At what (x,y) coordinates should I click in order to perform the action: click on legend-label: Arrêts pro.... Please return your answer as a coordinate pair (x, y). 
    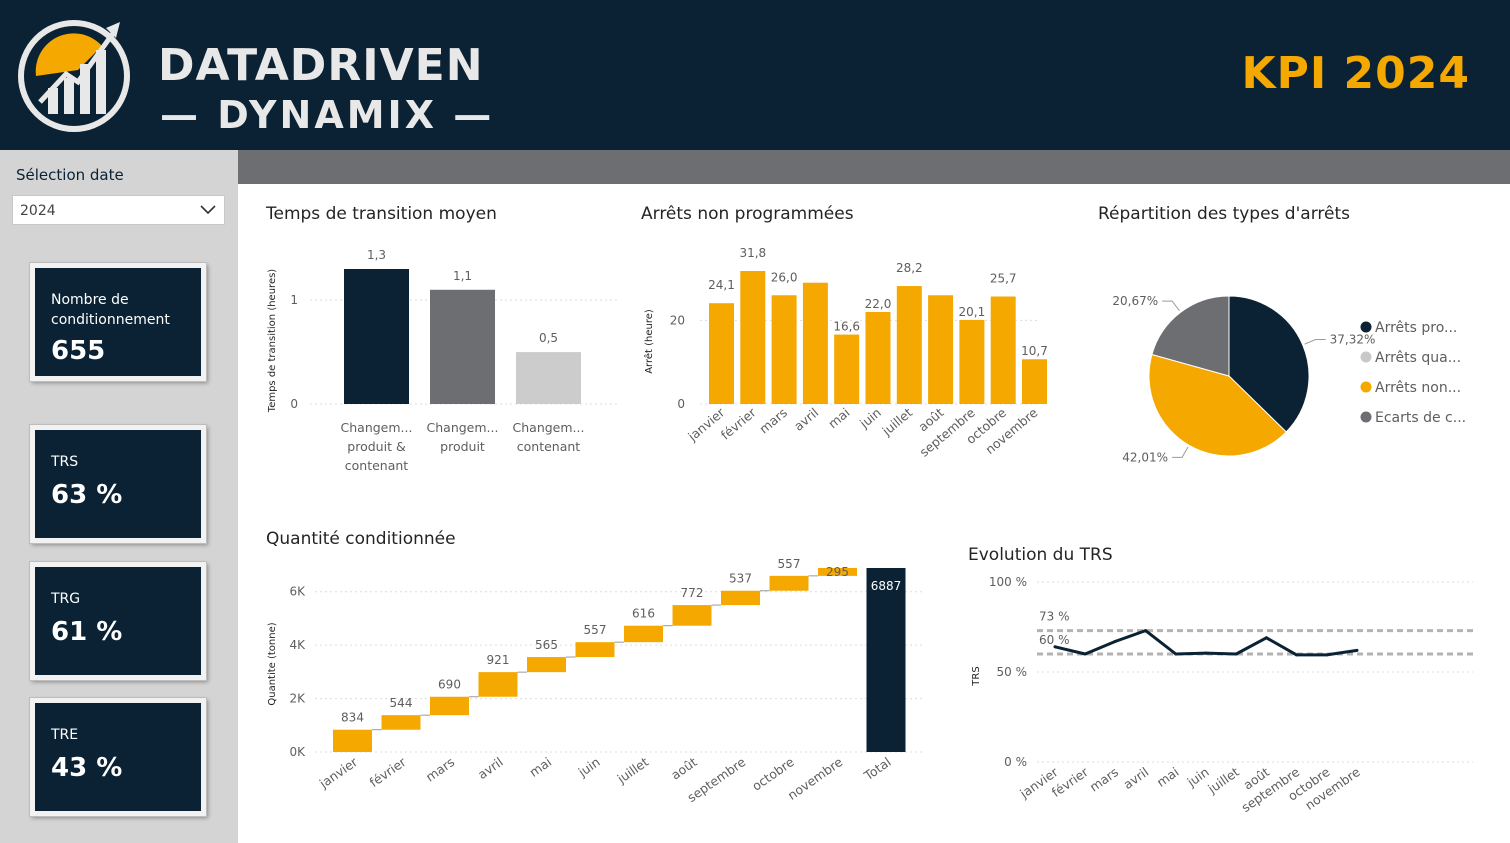
    Looking at the image, I should click on (1416, 328).